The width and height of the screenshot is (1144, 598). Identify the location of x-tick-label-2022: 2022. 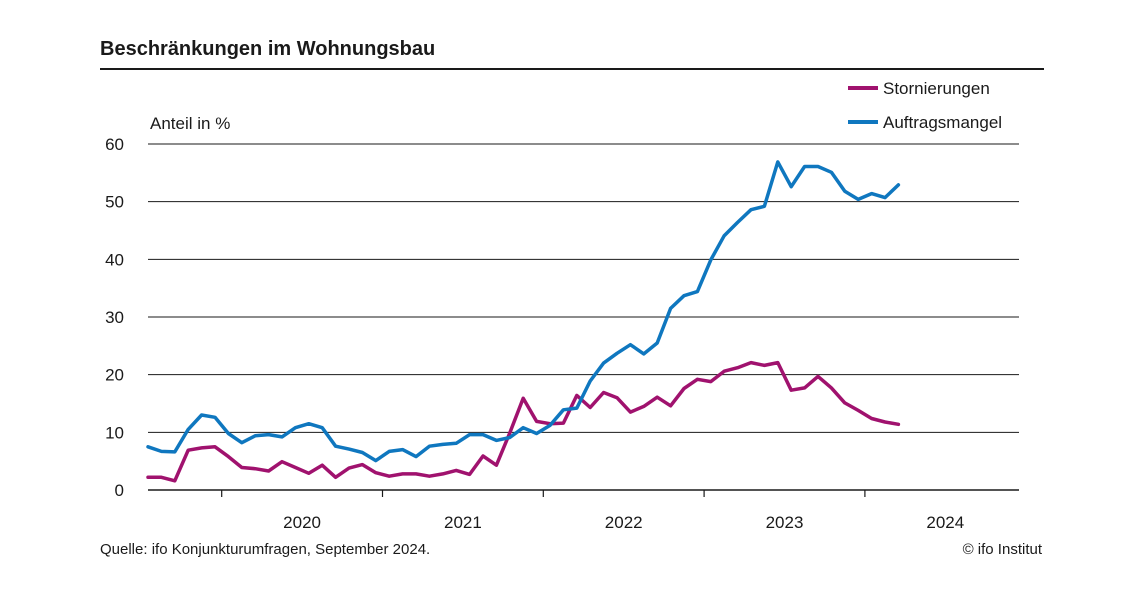
(624, 522).